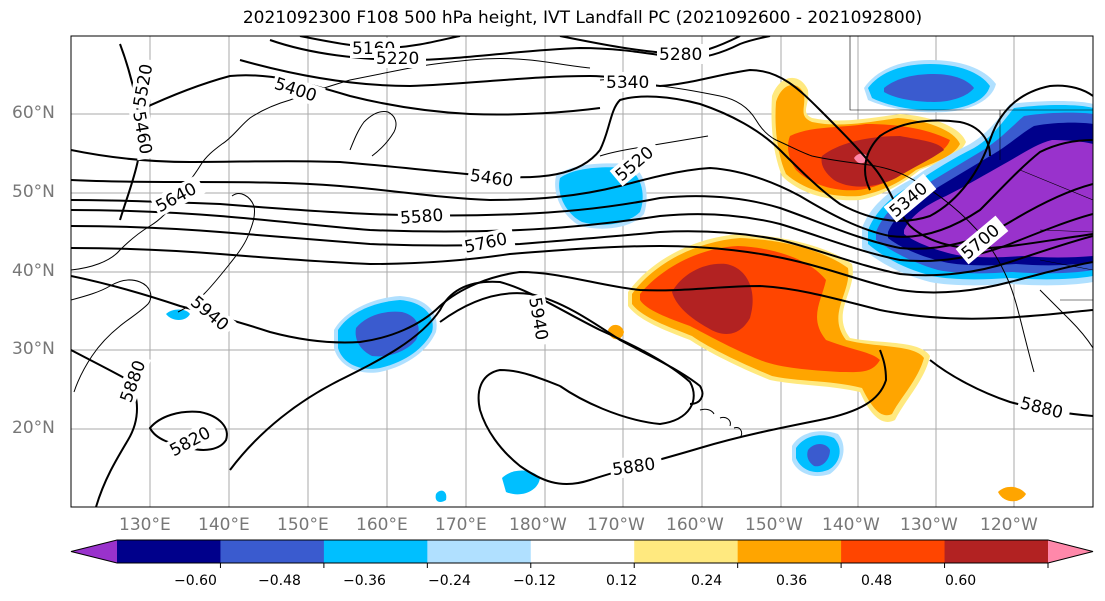 The height and width of the screenshot is (601, 1105). Describe the element at coordinates (364, 581) in the screenshot. I see `colorbar-tick-label: −0.36` at that location.